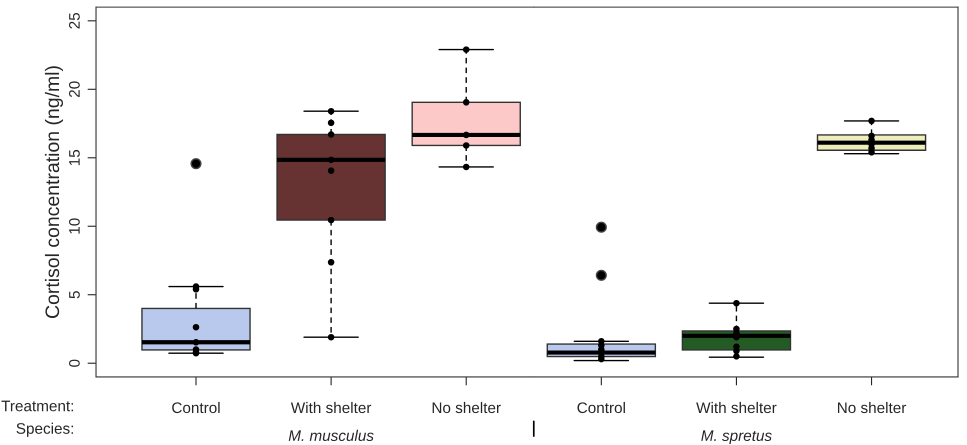 This screenshot has height=445, width=967. I want to click on y-tick-label: 25, so click(74, 20).